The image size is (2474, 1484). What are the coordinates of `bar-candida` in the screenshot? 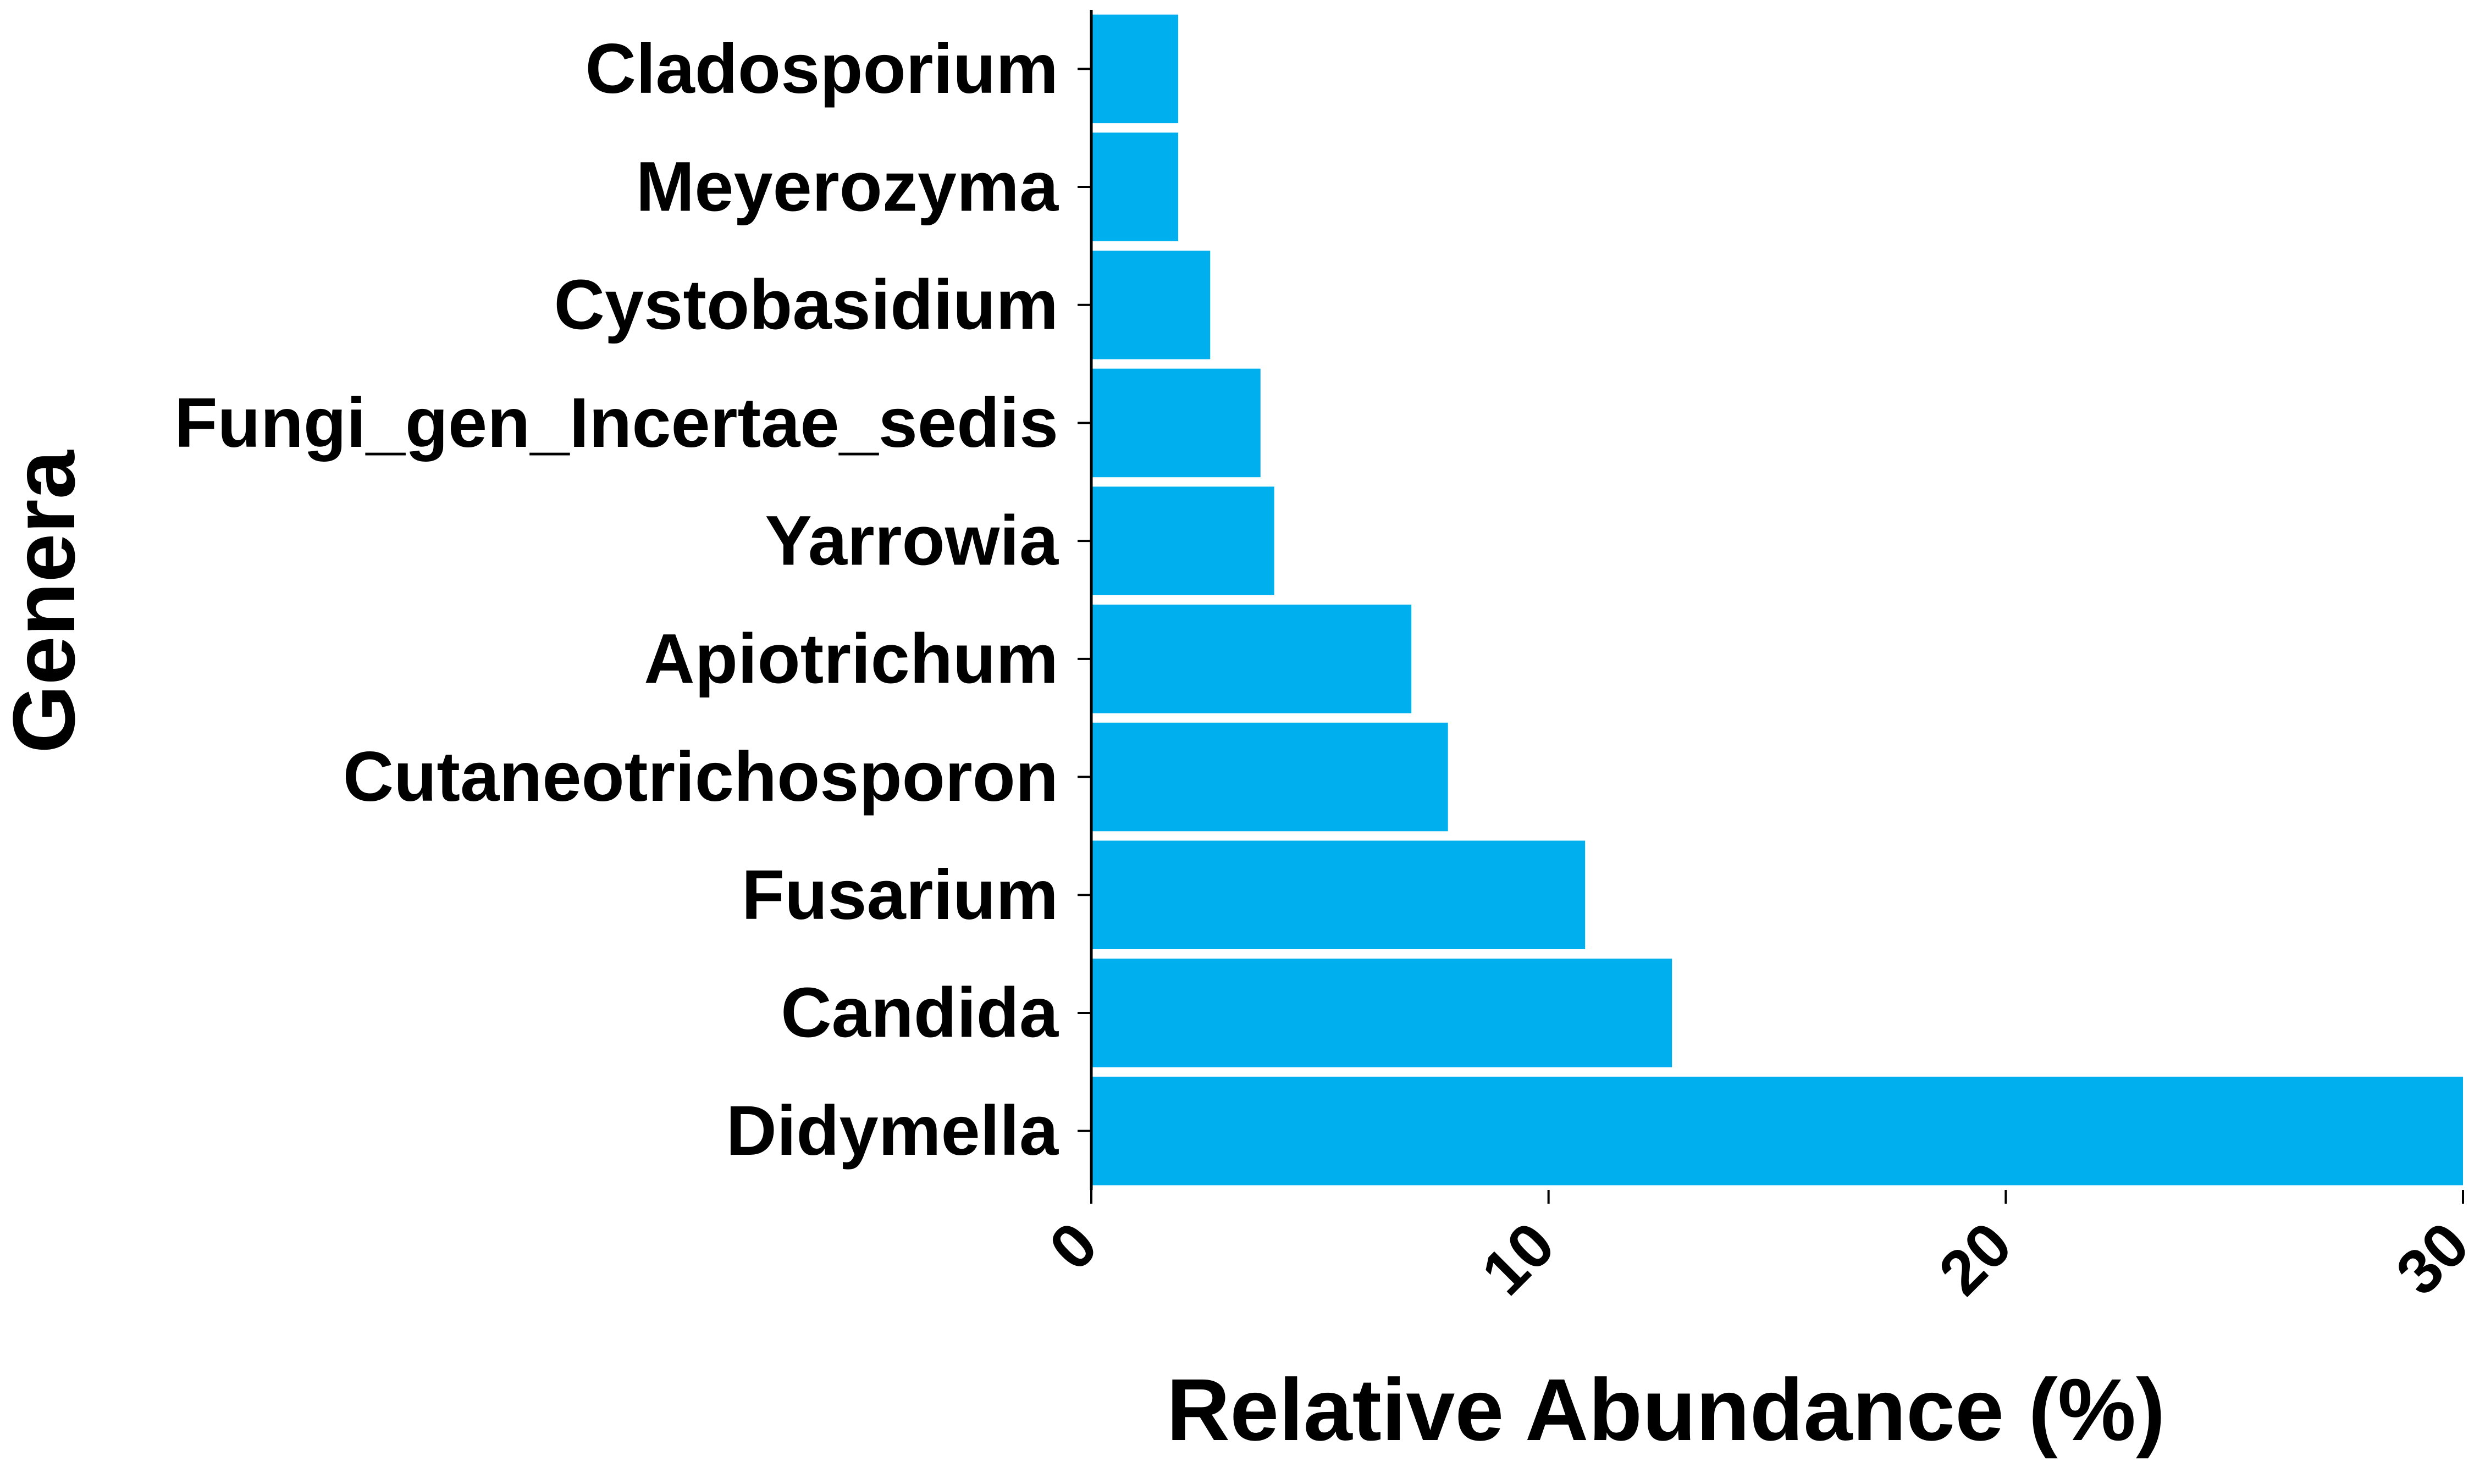 It's located at (1382, 1013).